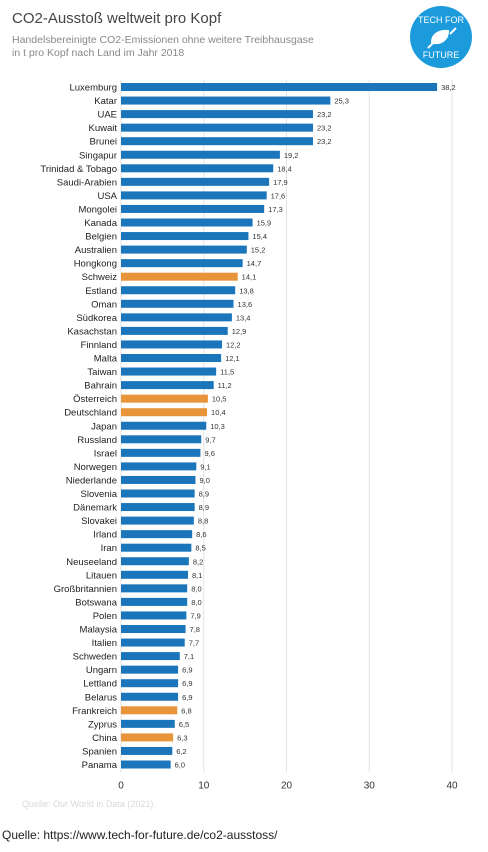 This screenshot has height=852, width=488. Describe the element at coordinates (291, 155) in the screenshot. I see `value-label: 19,2` at that location.